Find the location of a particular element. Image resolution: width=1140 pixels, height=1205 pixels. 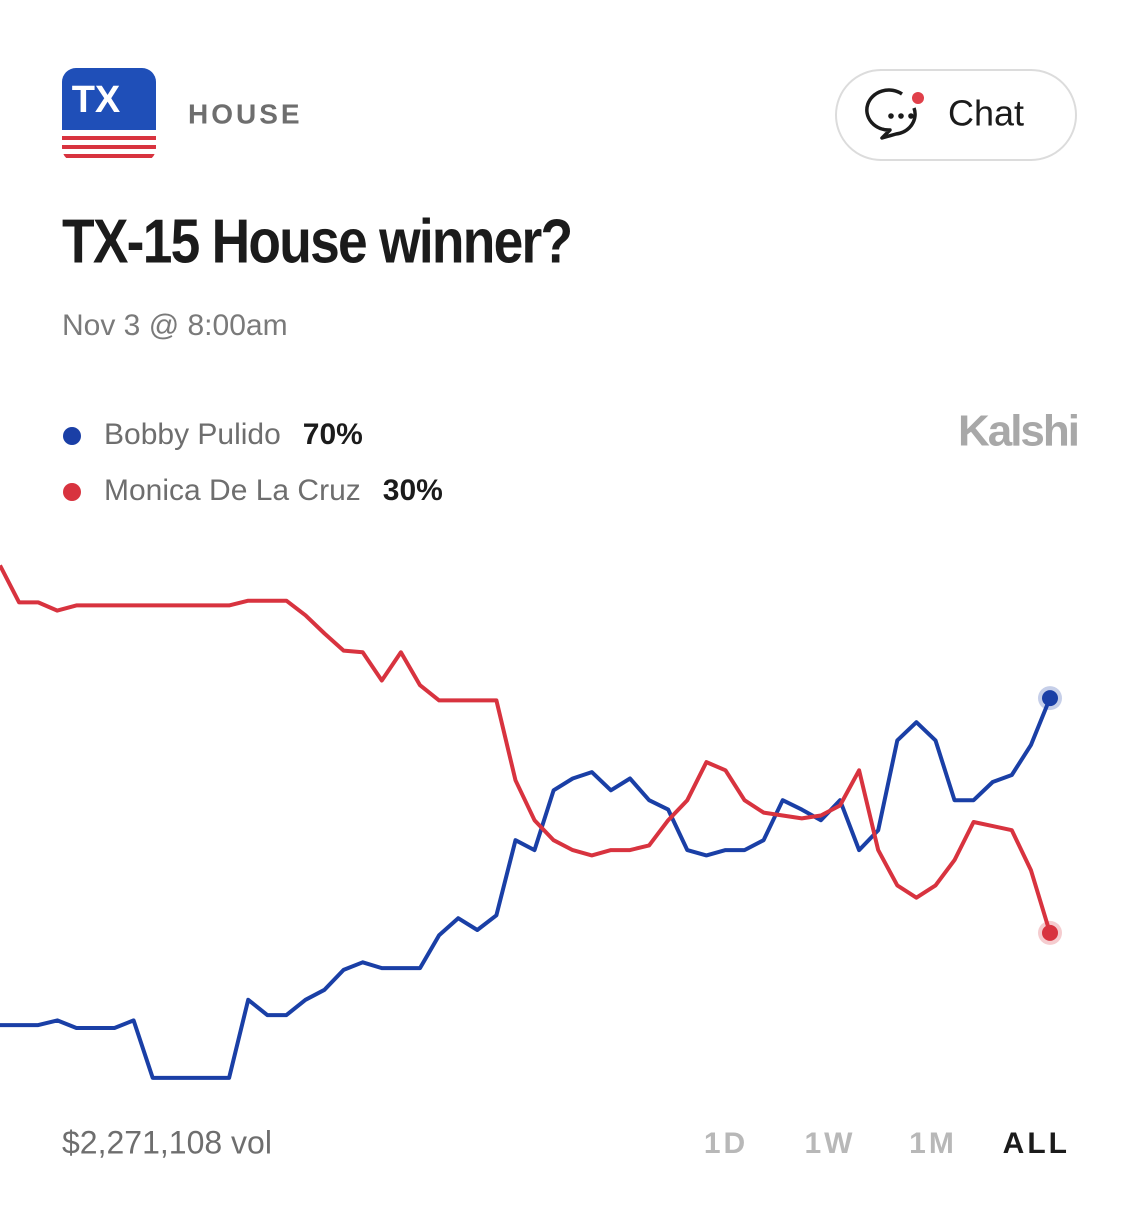

logo-text: TX is located at coordinates (96, 100).